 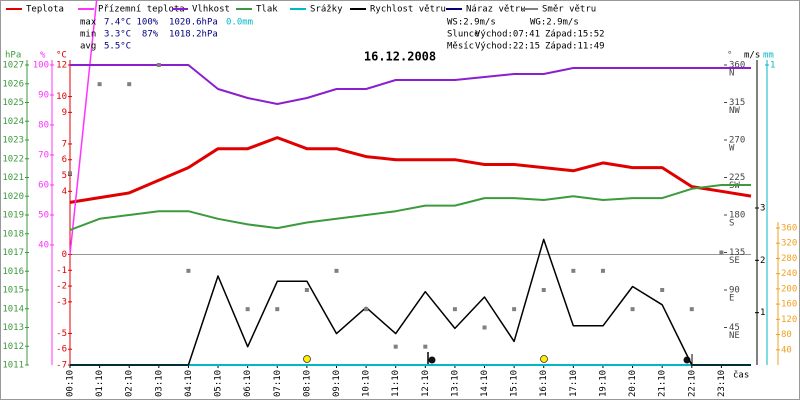 What do you see at coordinates (762, 261) in the screenshot?
I see `tick-label: 2` at bounding box center [762, 261].